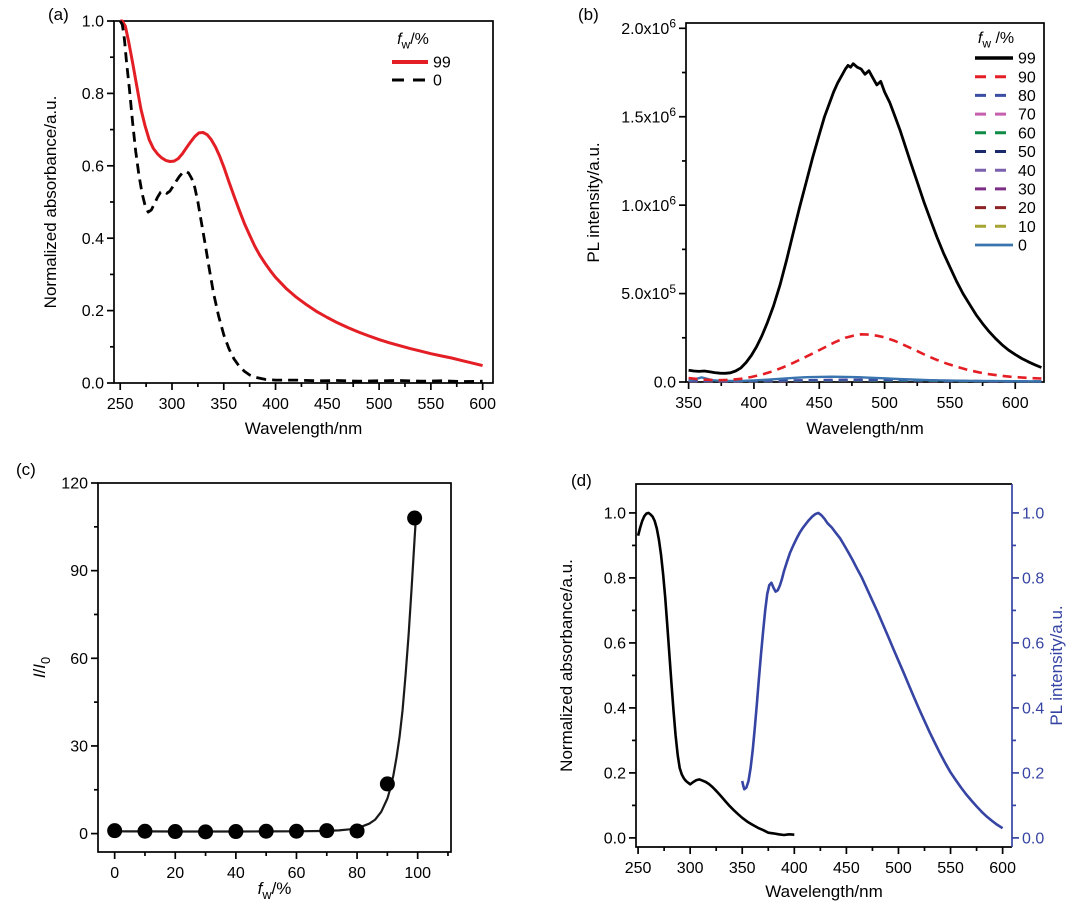 The width and height of the screenshot is (1083, 915). Describe the element at coordinates (1027, 208) in the screenshot. I see `legend-entry-label: 20` at that location.